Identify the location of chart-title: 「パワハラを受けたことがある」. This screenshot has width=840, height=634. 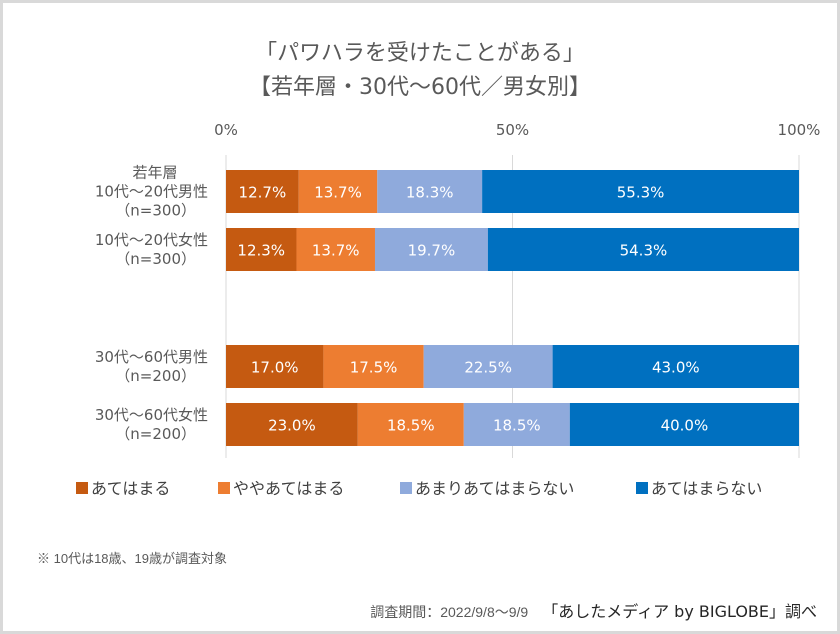
(420, 53).